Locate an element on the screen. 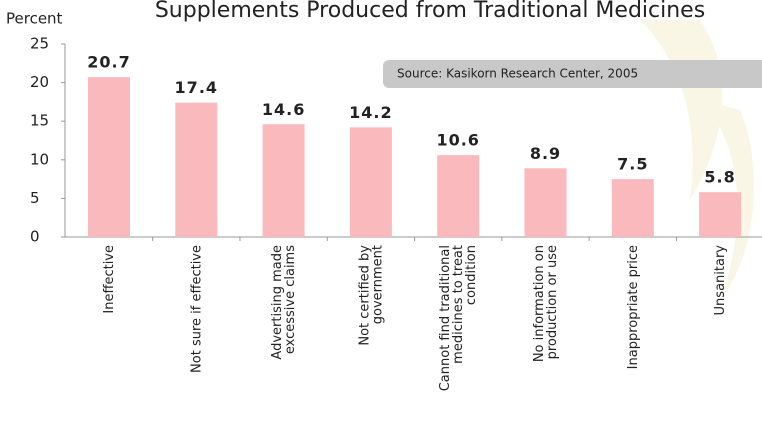 The image size is (762, 425). value-label: 10.6 is located at coordinates (457, 140).